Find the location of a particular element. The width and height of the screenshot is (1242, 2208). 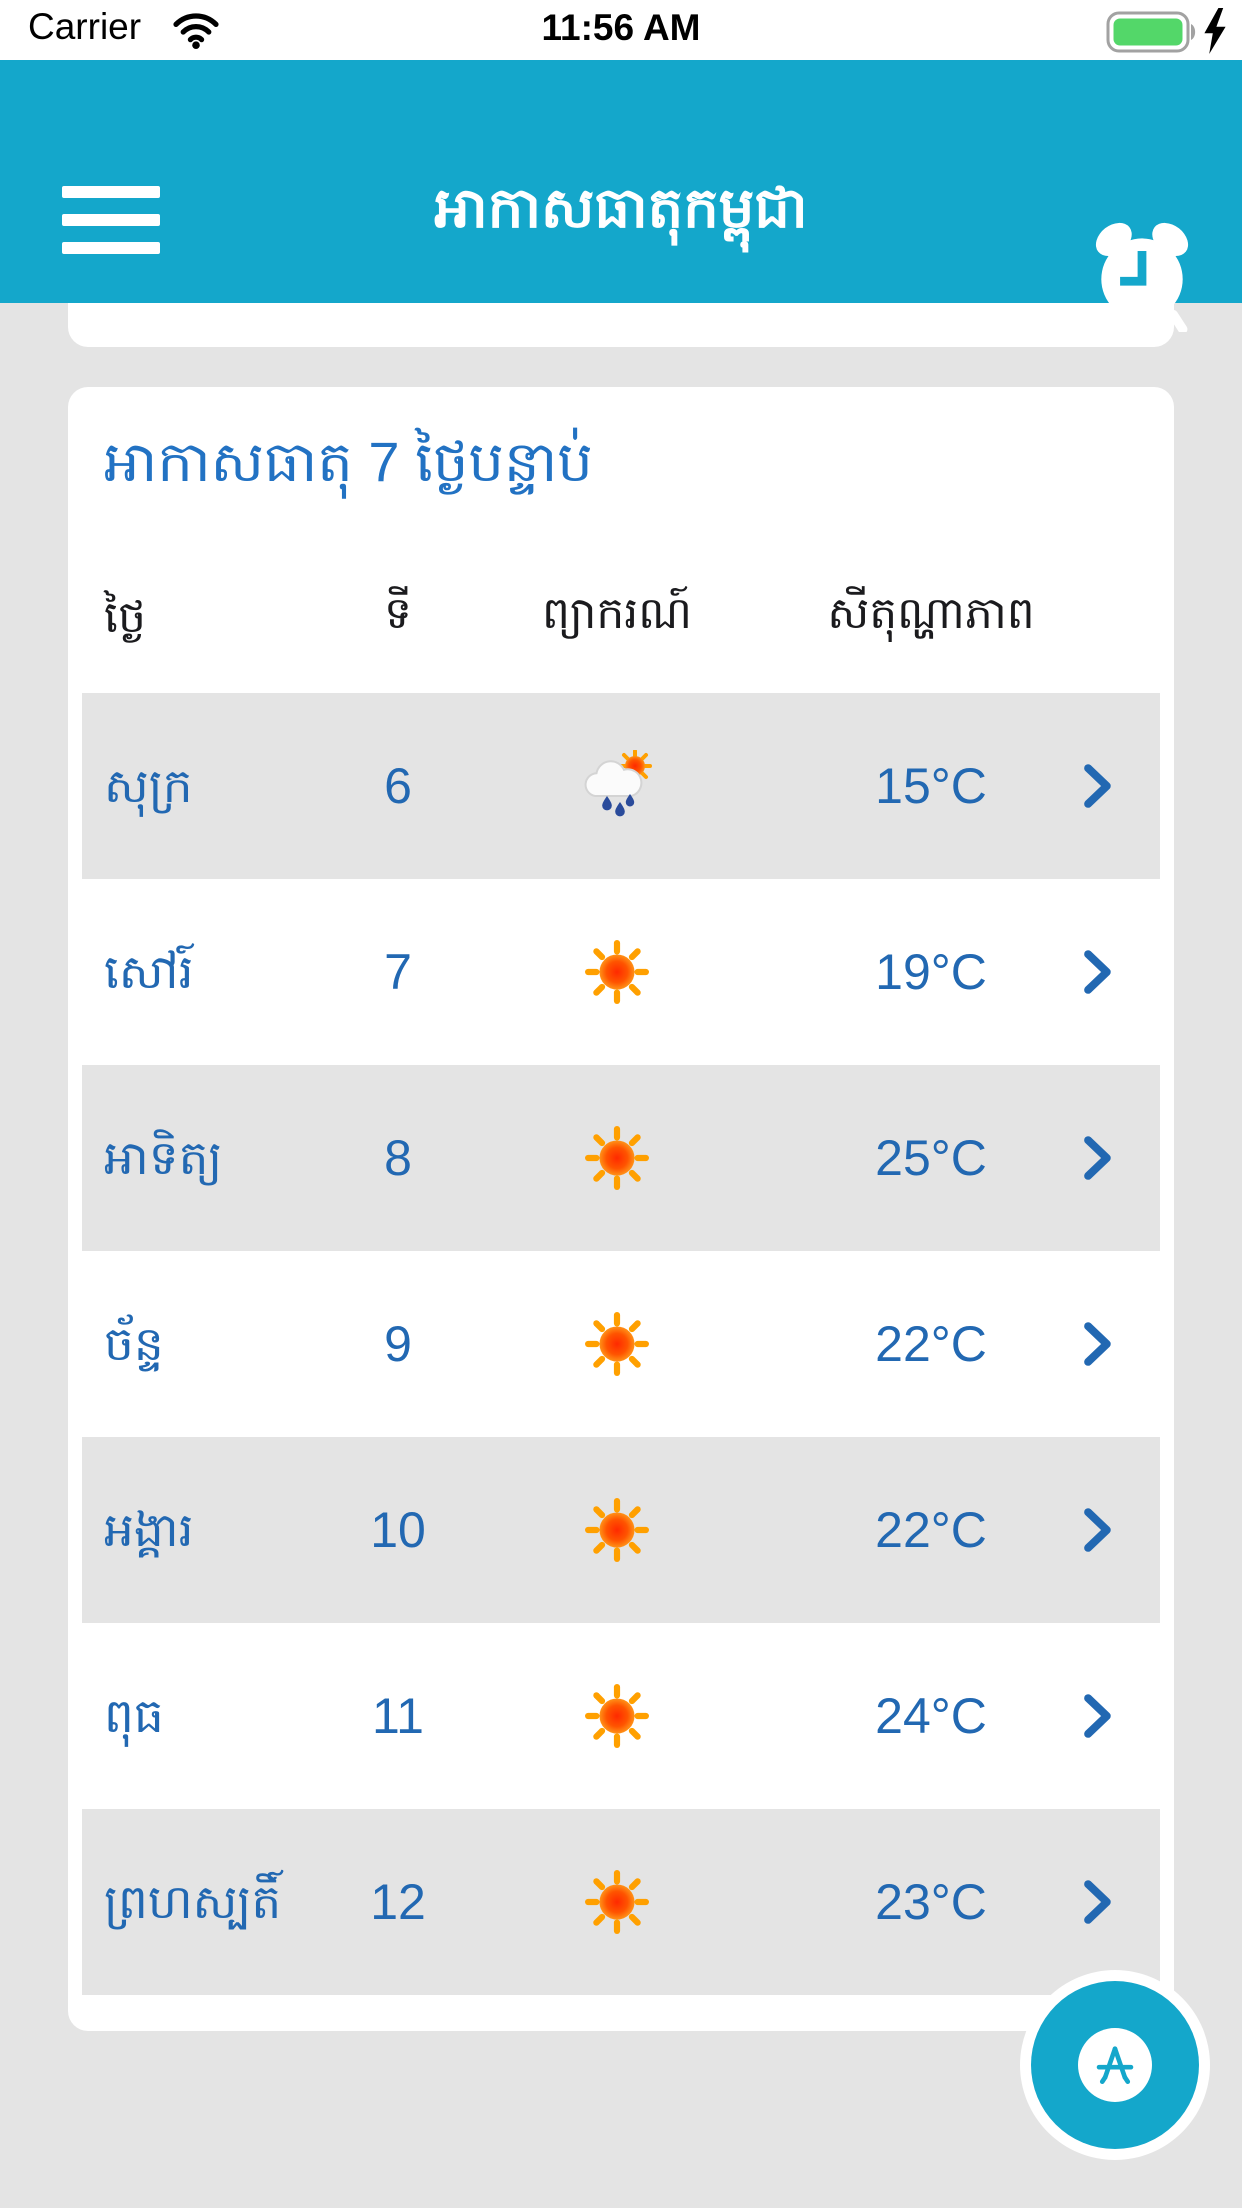

day-label: អាទិត្យ is located at coordinates (163, 1157).